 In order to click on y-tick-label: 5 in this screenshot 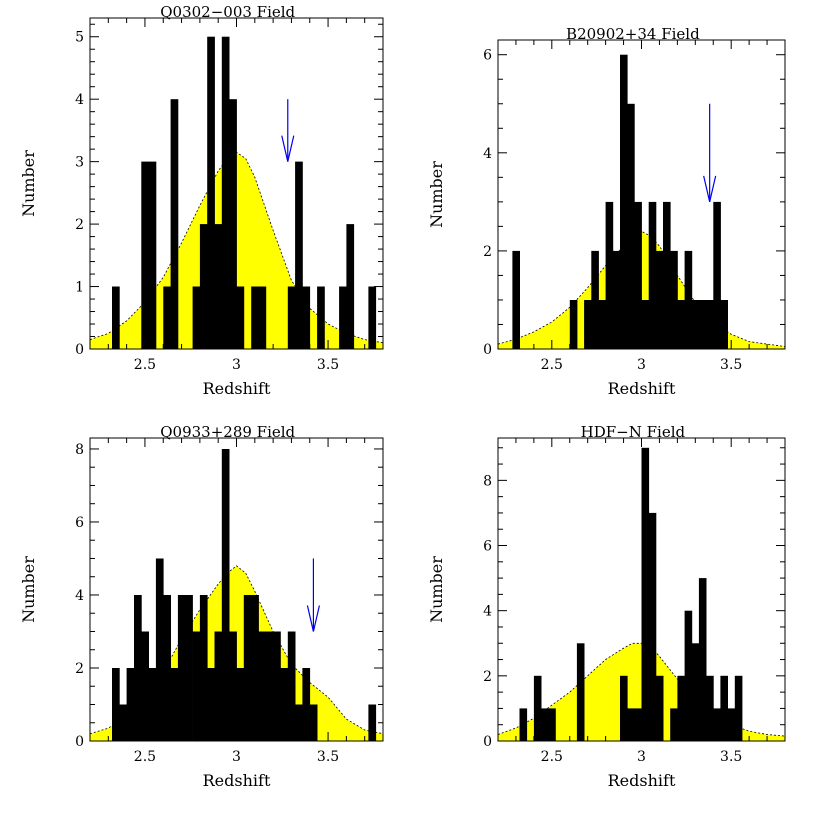, I will do `click(79, 38)`.